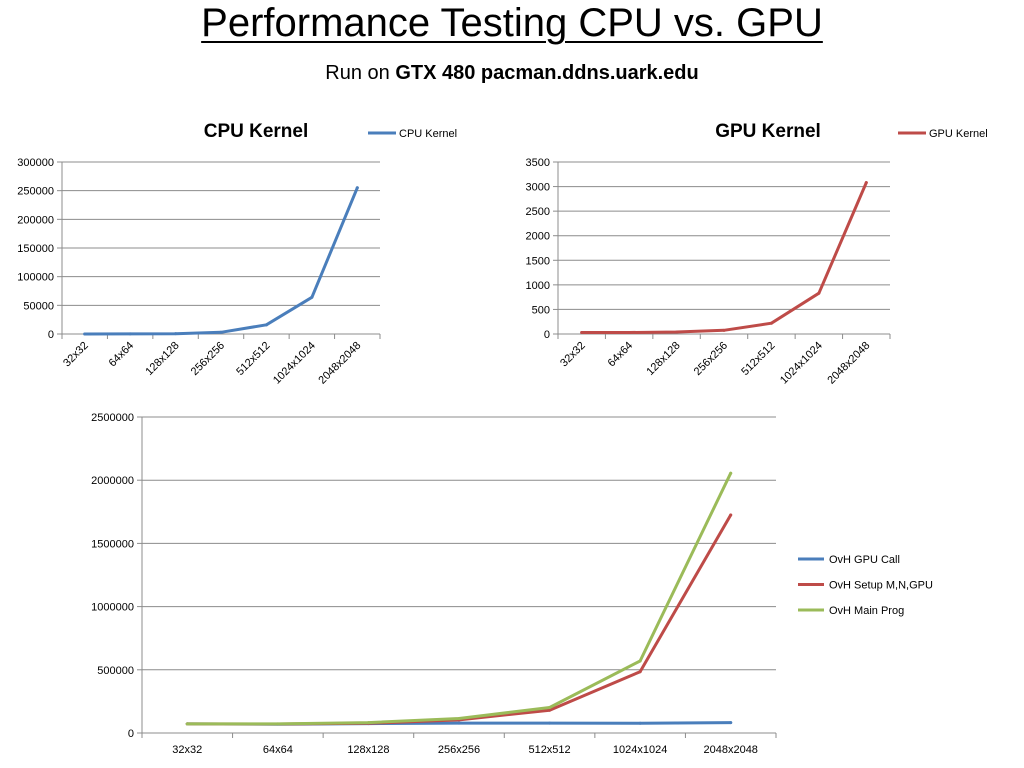 This screenshot has width=1024, height=768. Describe the element at coordinates (112, 544) in the screenshot. I see `y-tick-label: 1500000` at that location.